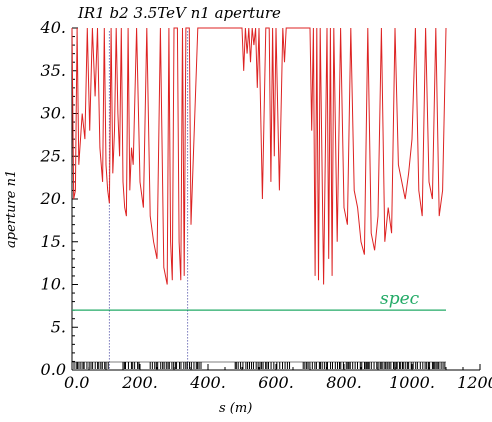  I want to click on x-tick-label: 600., so click(276, 382).